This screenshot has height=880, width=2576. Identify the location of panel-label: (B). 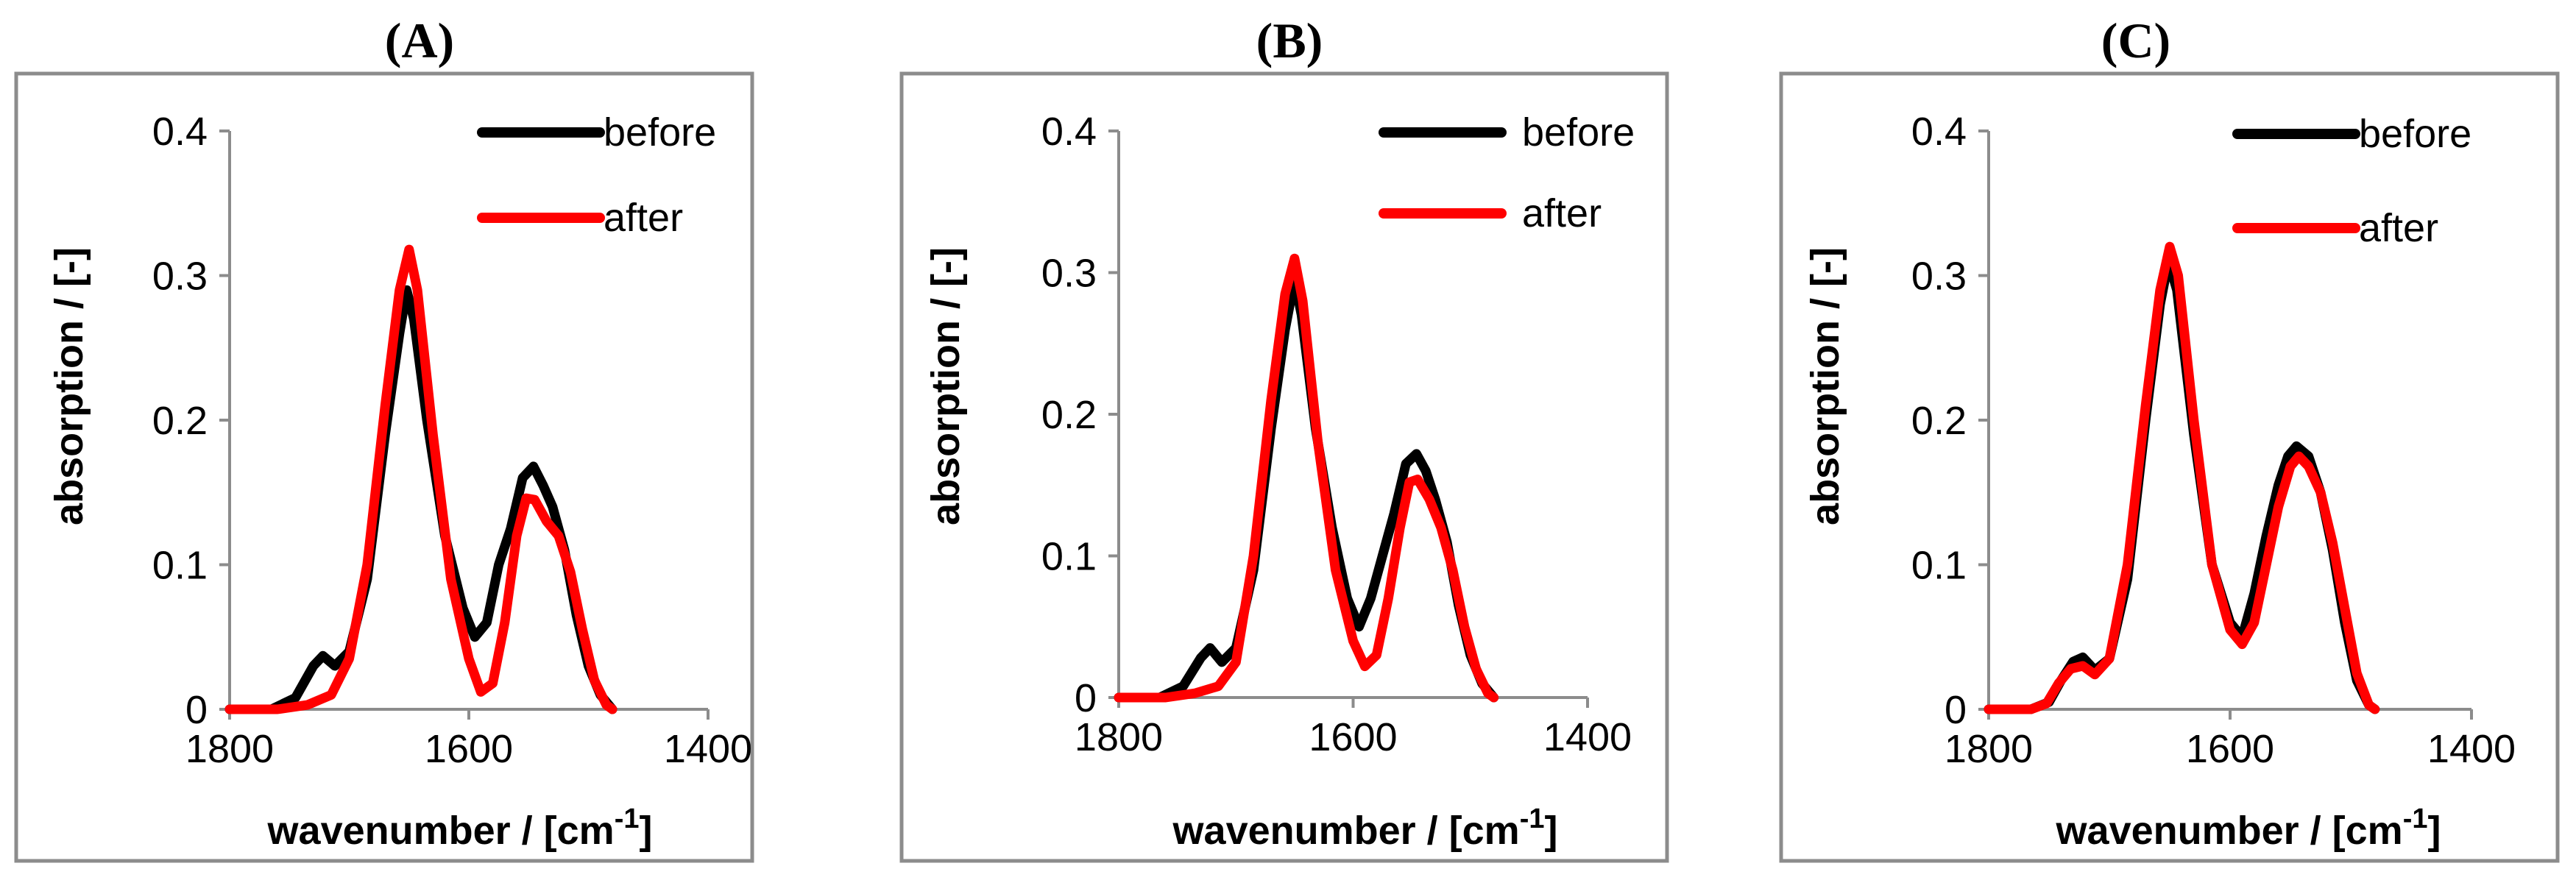
(1289, 40).